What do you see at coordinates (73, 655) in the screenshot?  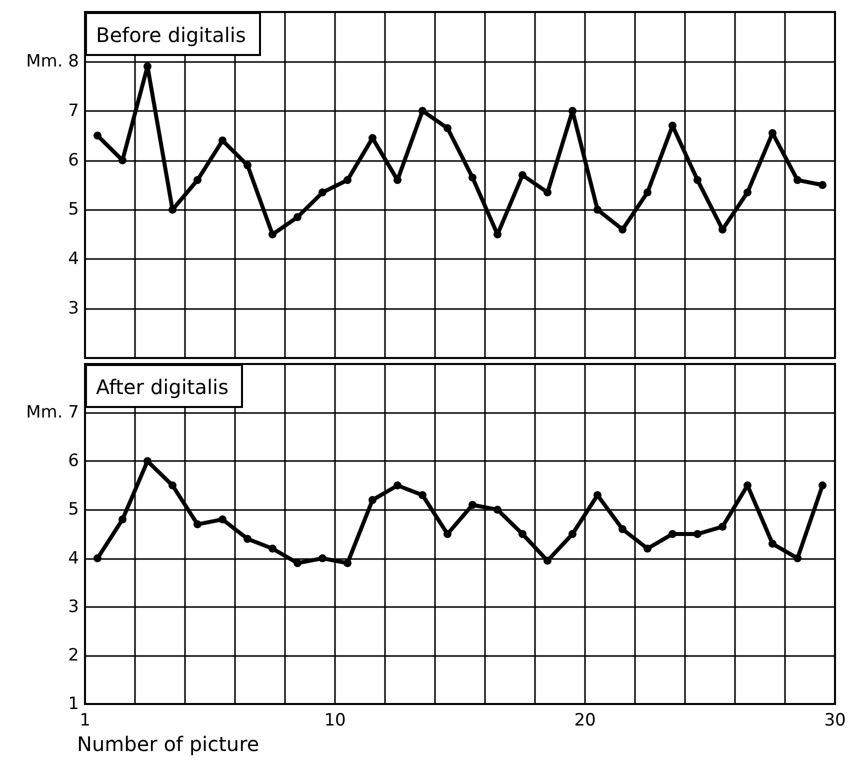 I see `y-tick-label: 2` at bounding box center [73, 655].